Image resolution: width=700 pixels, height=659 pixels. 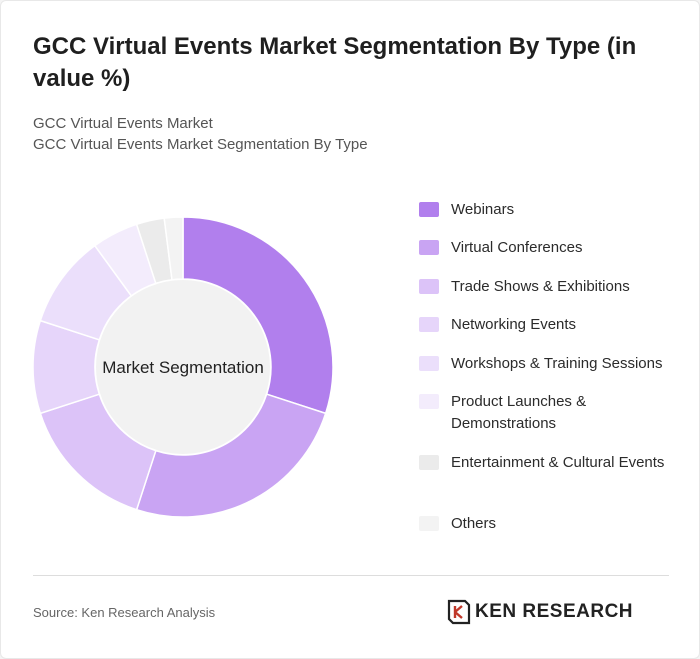 What do you see at coordinates (517, 247) in the screenshot?
I see `legend-label: Virtual Conferences` at bounding box center [517, 247].